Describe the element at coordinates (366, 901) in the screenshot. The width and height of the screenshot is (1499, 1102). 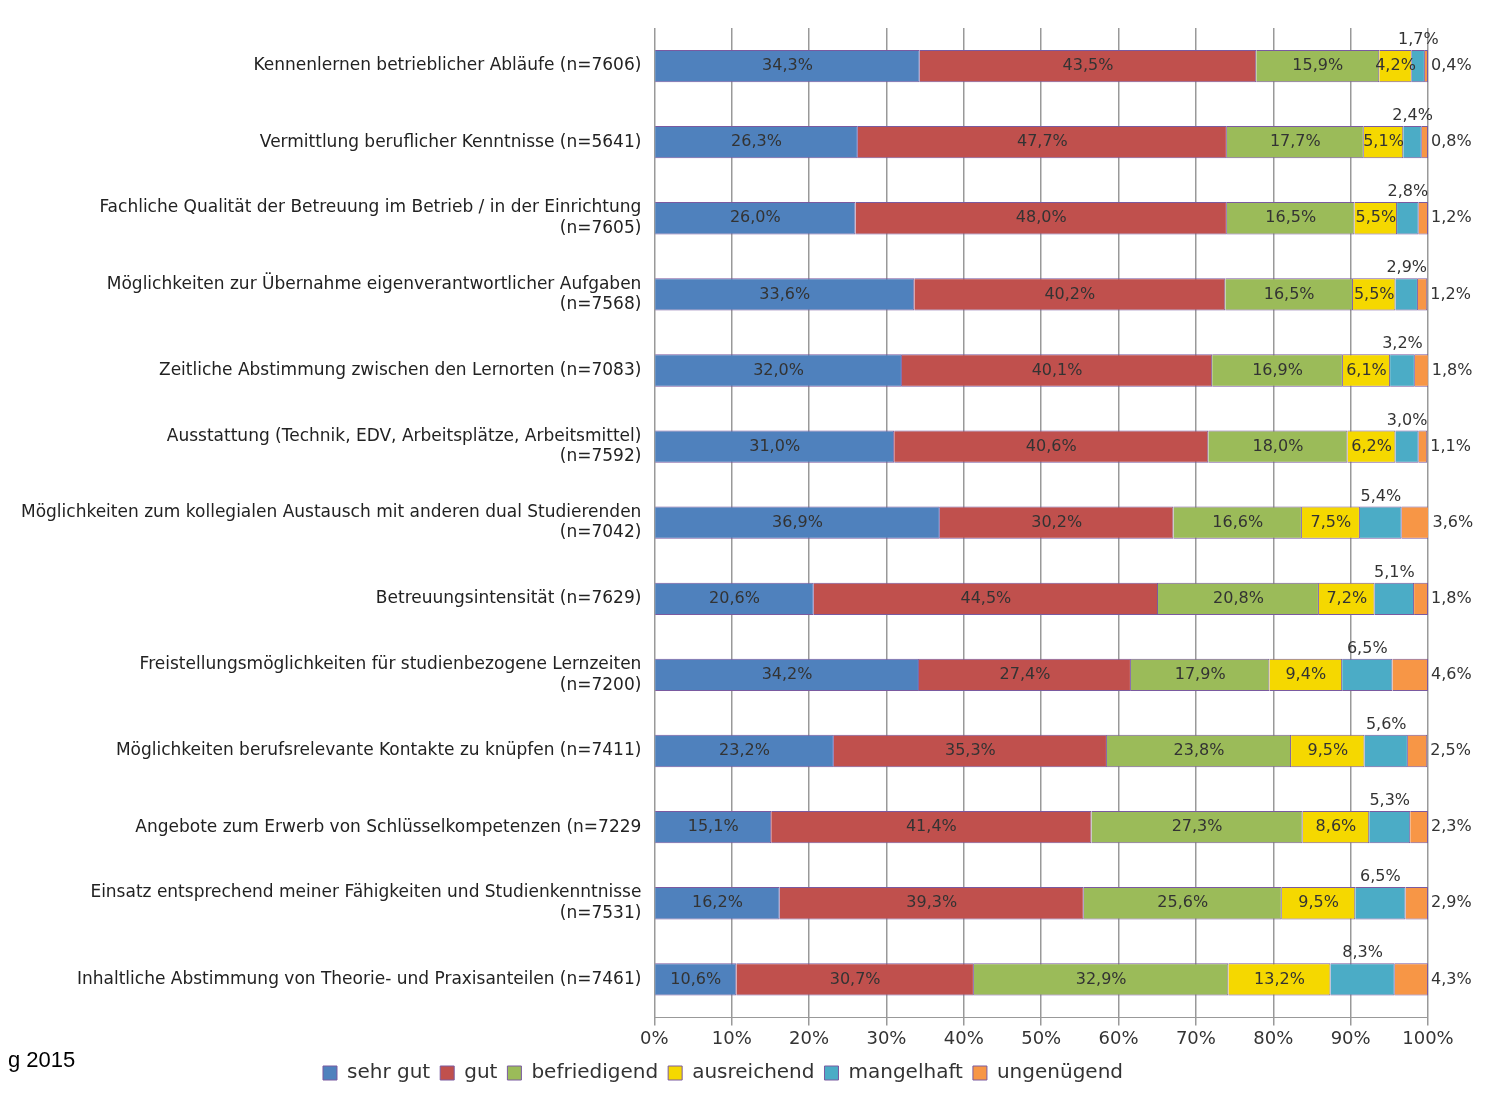
I see `y-tick-label: Einsatz entsprechend meiner Fähigkeiten und Studienkenntnisse (n=7531)` at that location.